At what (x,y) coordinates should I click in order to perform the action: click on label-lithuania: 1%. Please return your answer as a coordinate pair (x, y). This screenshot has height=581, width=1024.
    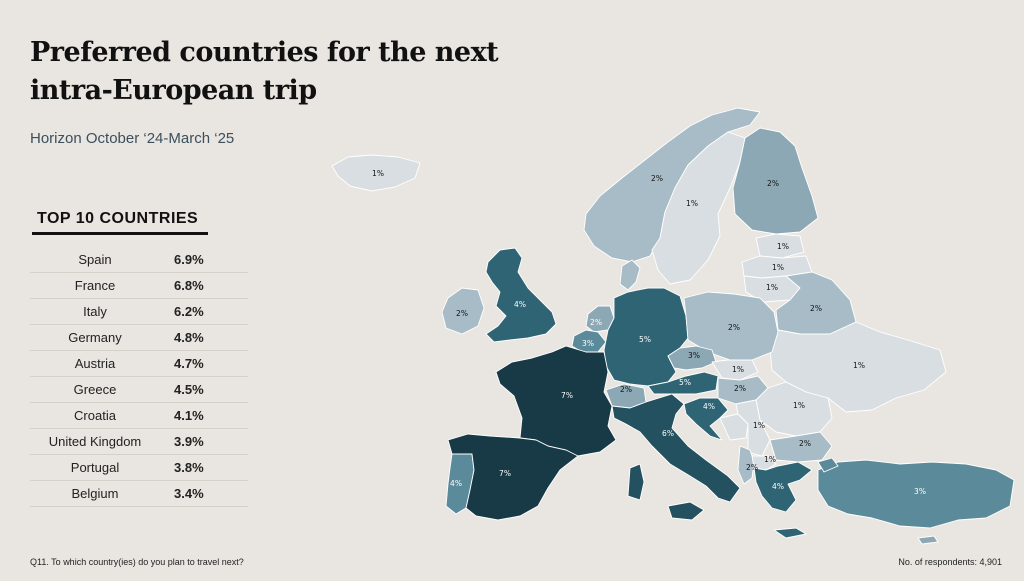
    Looking at the image, I should click on (772, 287).